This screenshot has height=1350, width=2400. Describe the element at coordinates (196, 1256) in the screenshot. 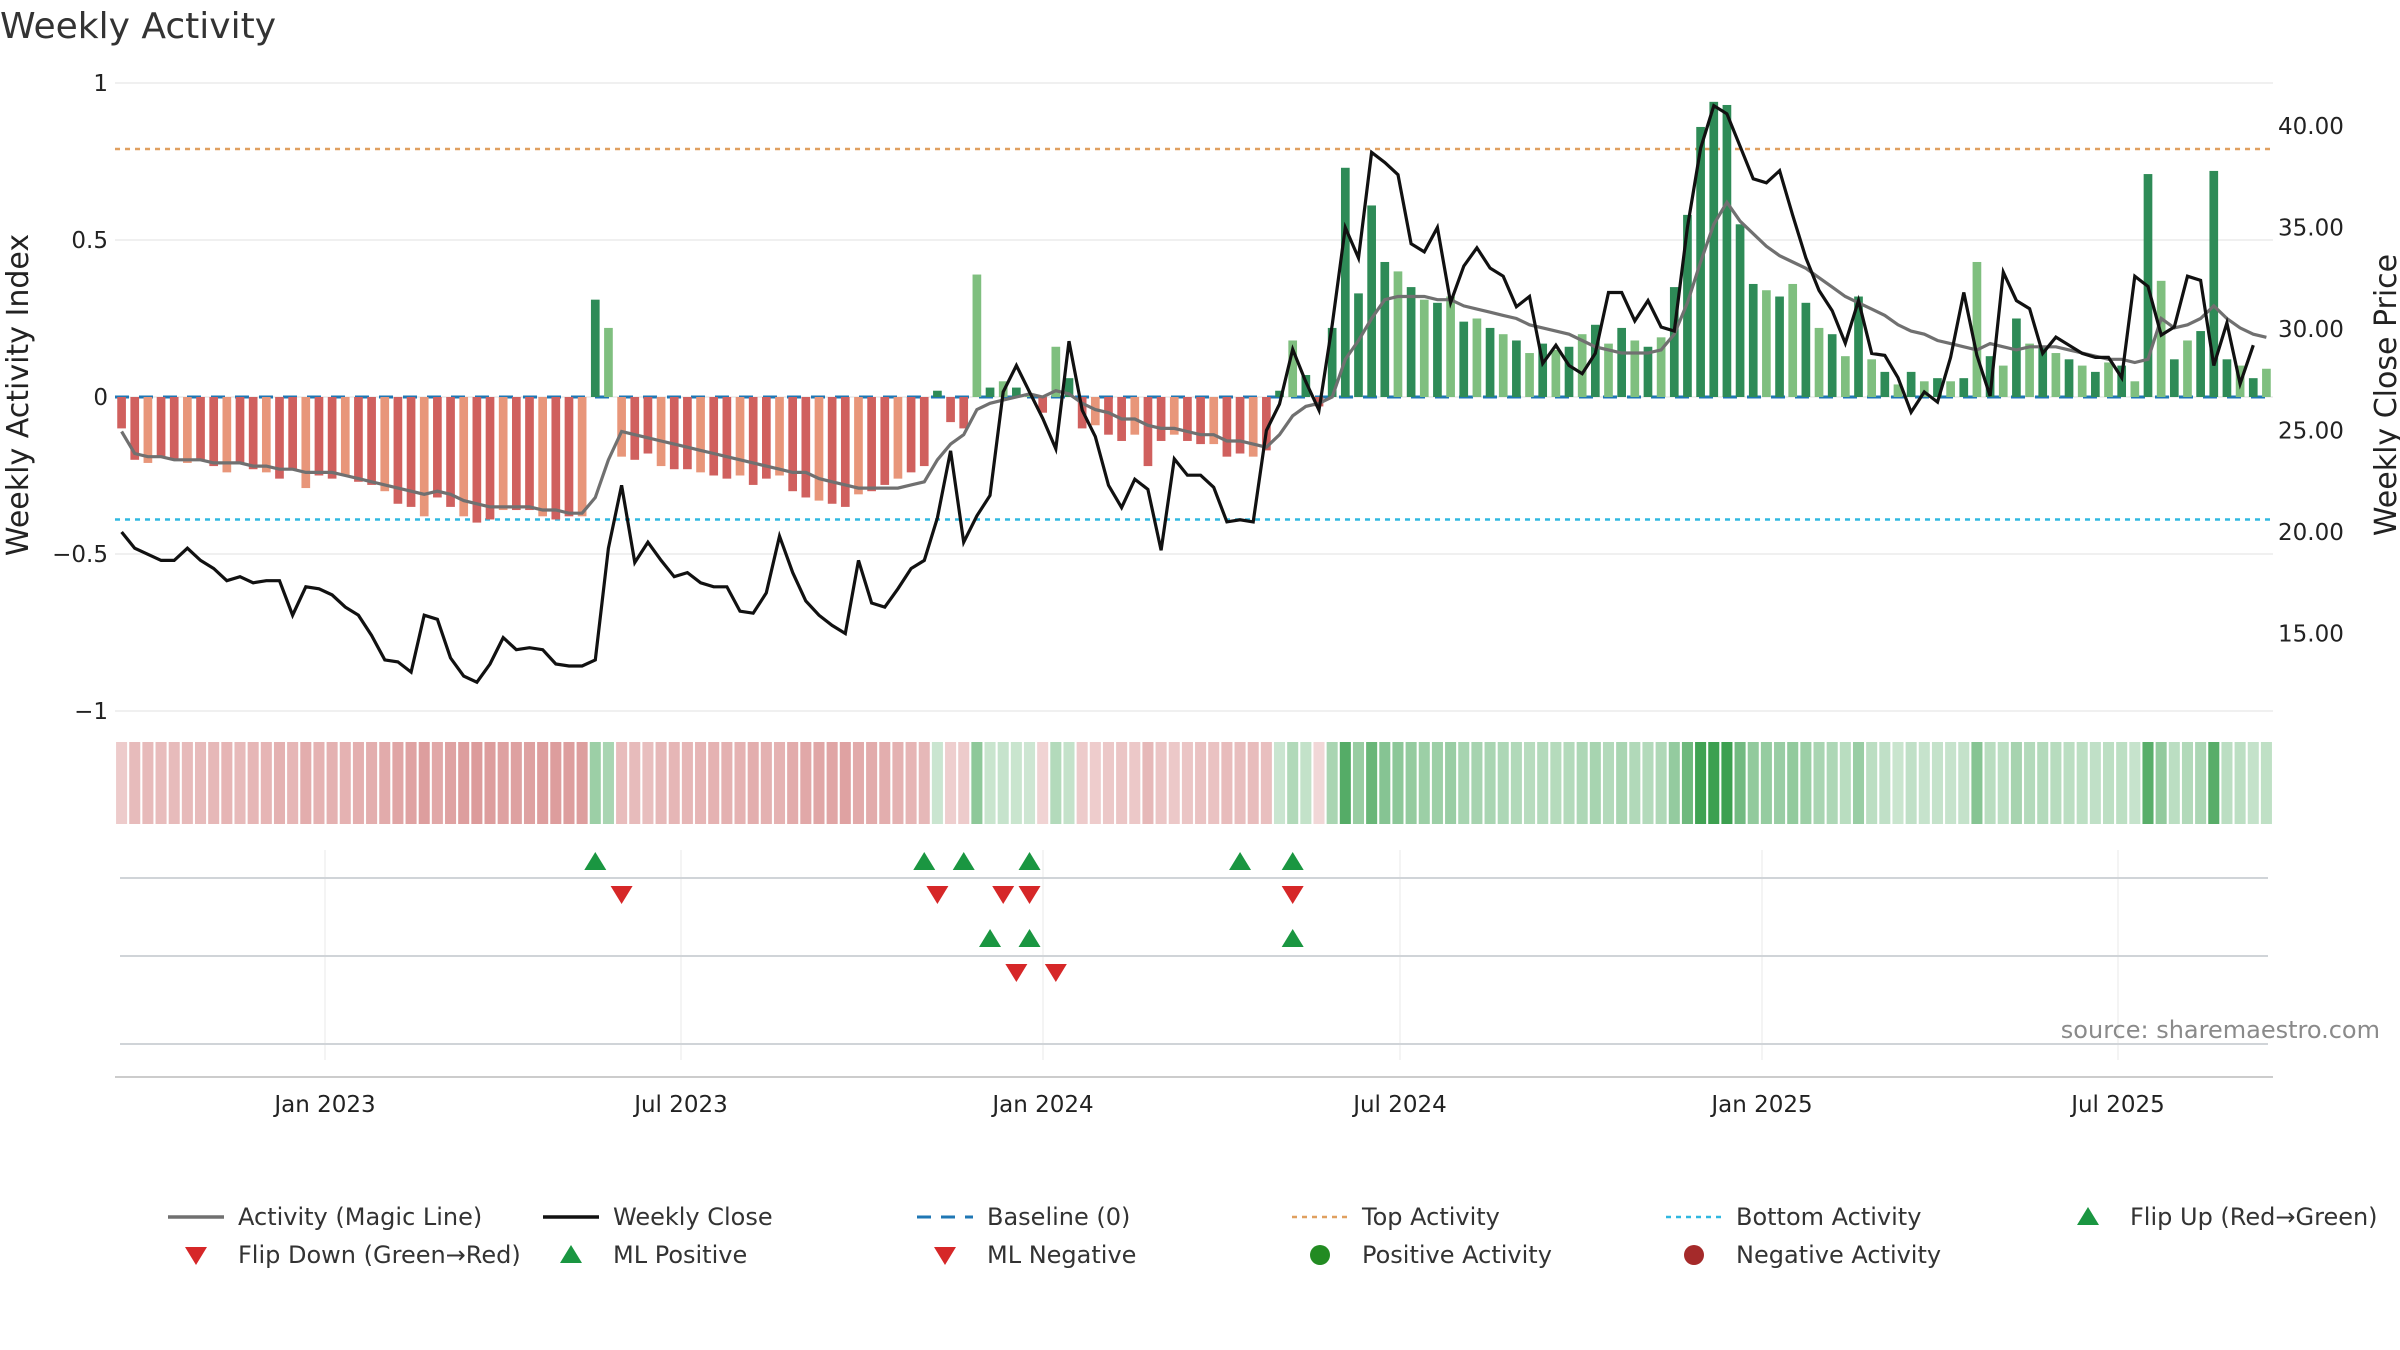

I see `legend-flip_down-swatch` at that location.